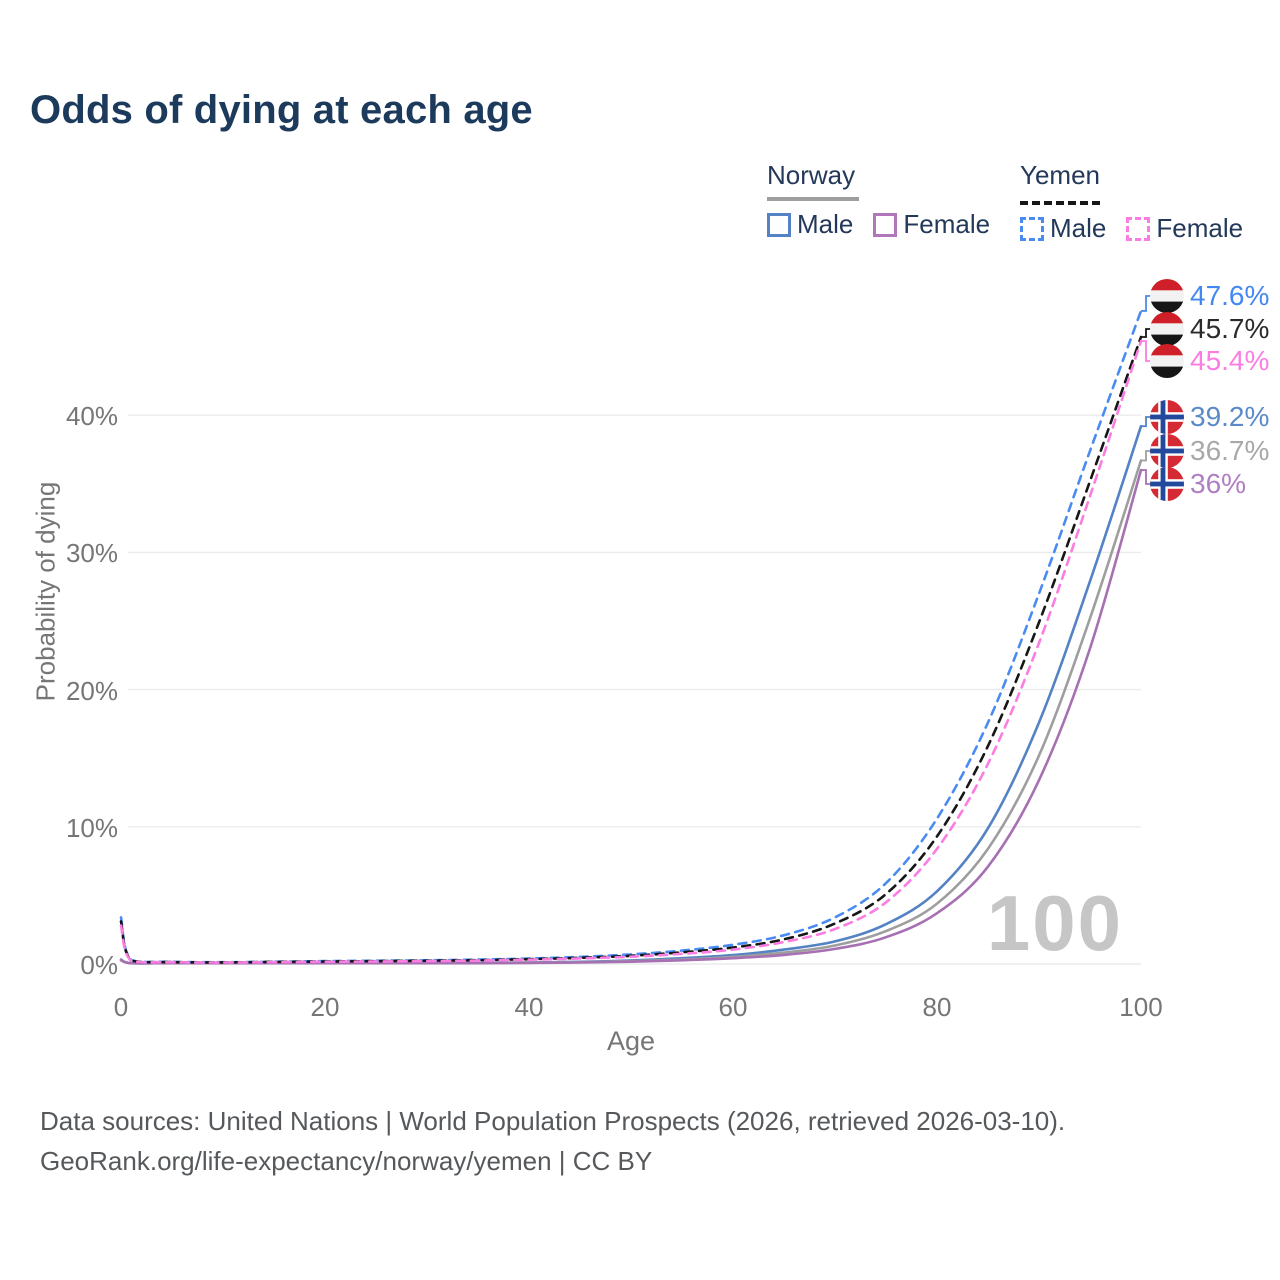  I want to click on end-label-value: 36%, so click(1218, 483).